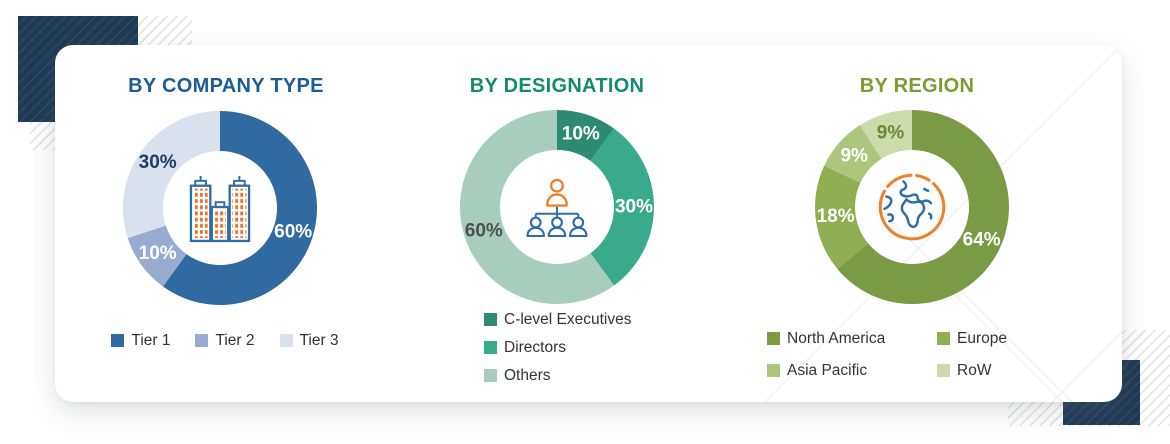 The height and width of the screenshot is (444, 1170). I want to click on legend-label: Directors, so click(535, 347).